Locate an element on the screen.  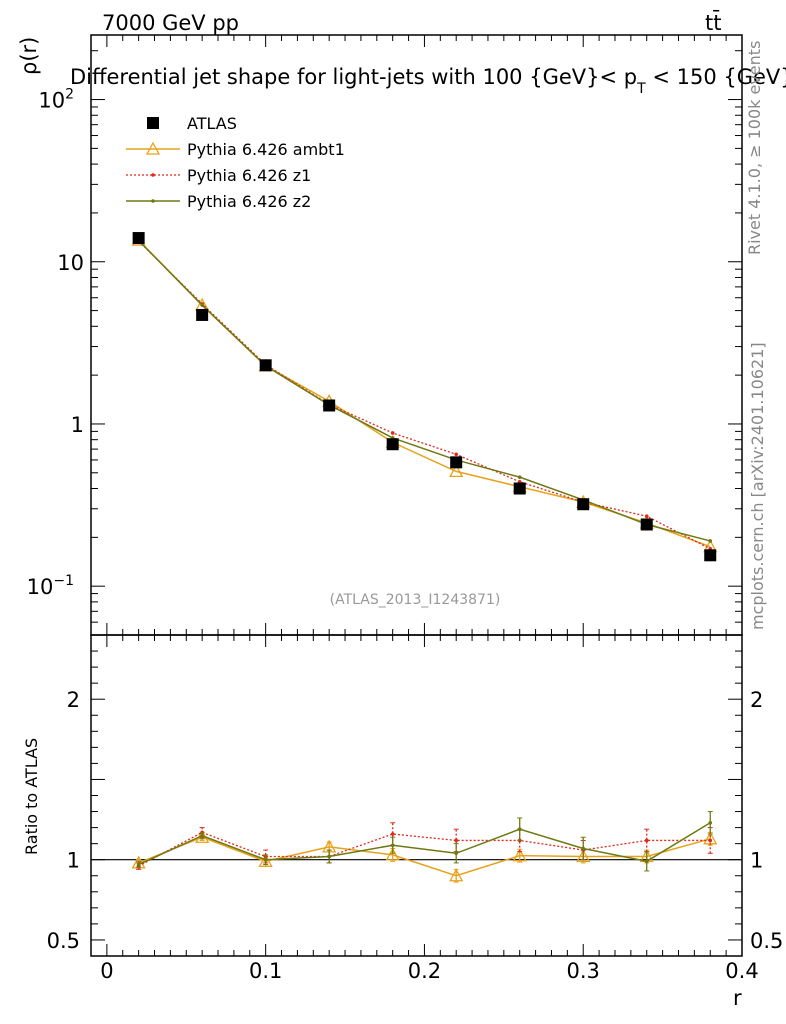
chart-title-end: < 150 {GeV} is located at coordinates (716, 77).